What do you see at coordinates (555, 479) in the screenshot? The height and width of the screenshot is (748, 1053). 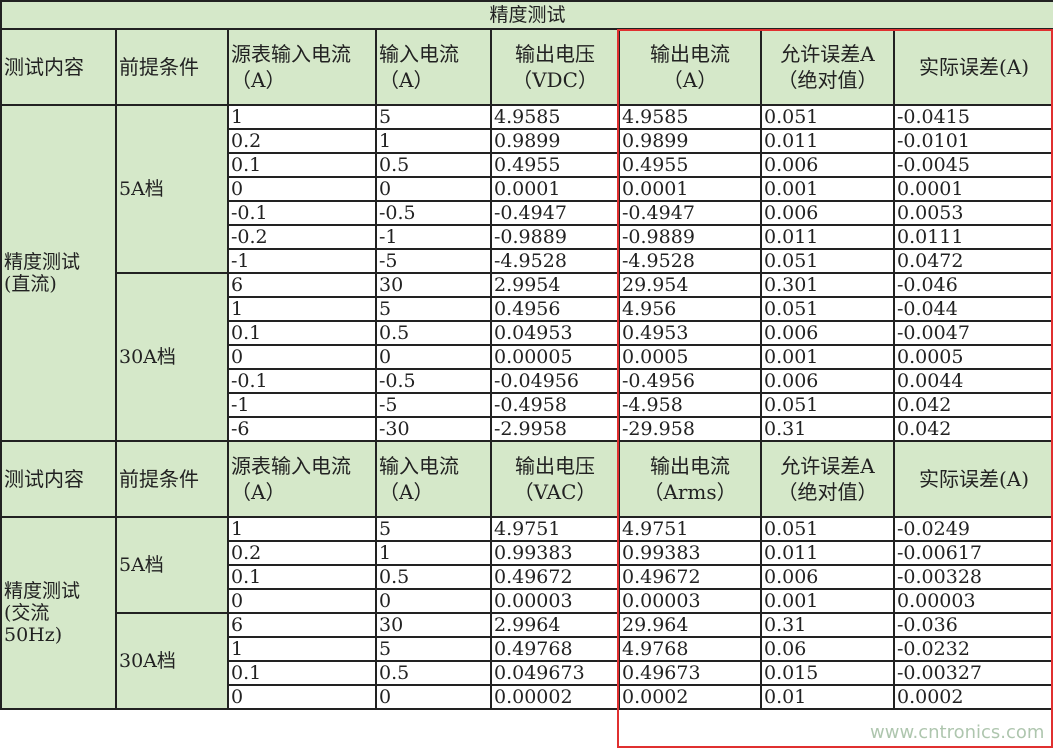 I see `column-header: 输出电压 （VAC）` at bounding box center [555, 479].